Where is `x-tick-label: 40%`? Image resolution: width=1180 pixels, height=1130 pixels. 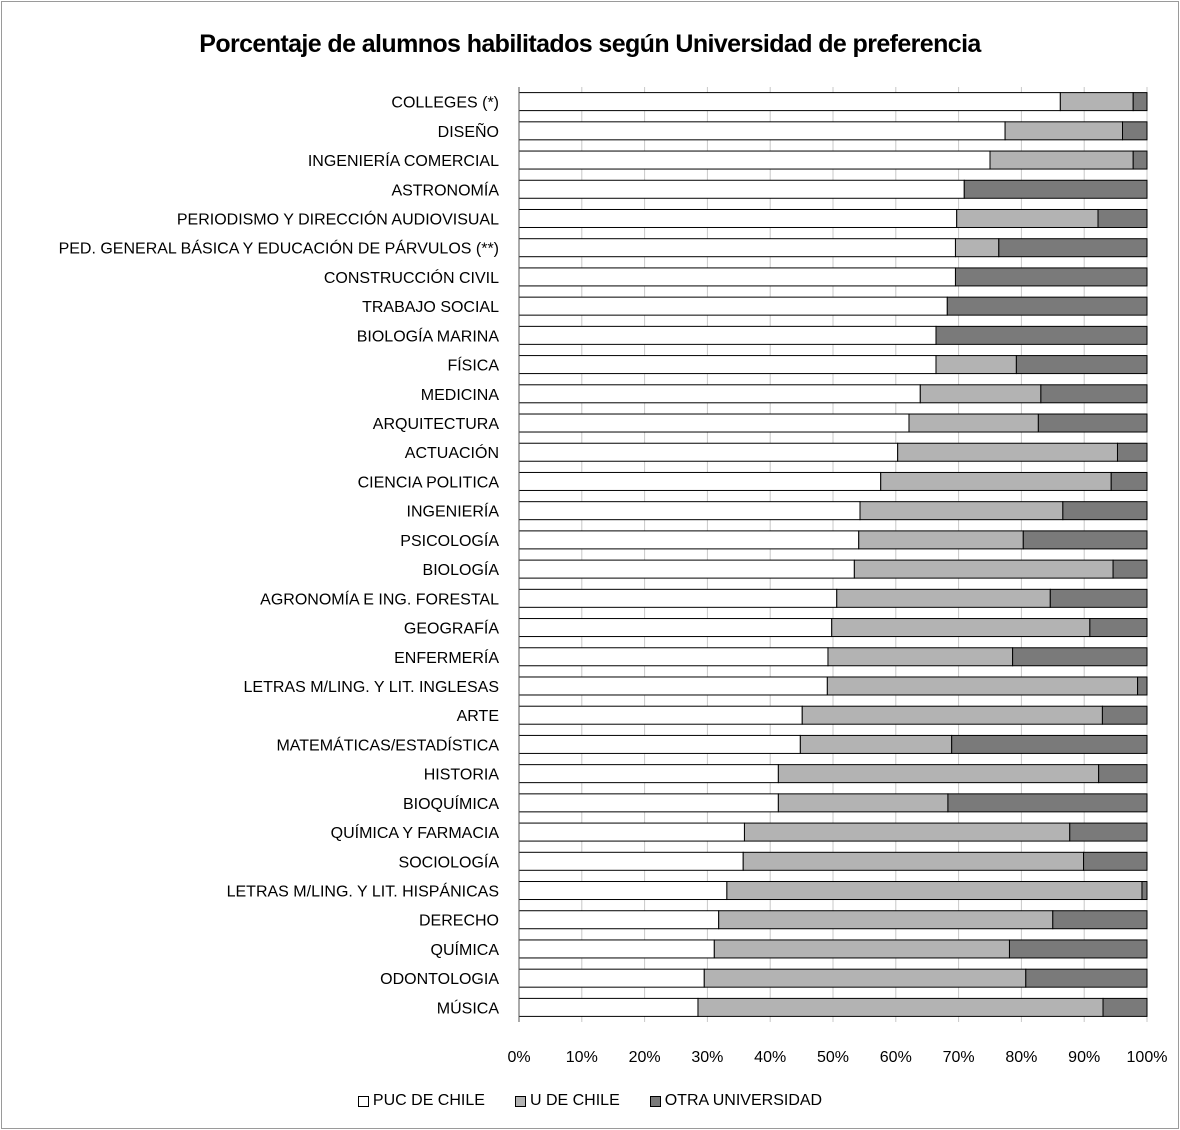 x-tick-label: 40% is located at coordinates (770, 1057).